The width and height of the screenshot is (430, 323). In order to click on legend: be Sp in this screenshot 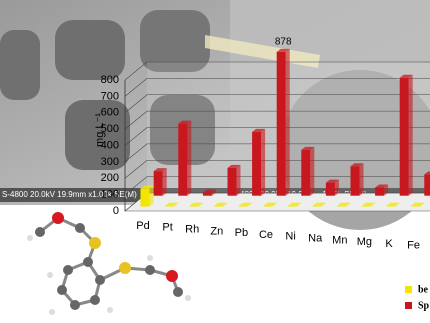, I will do `click(417, 297)`.